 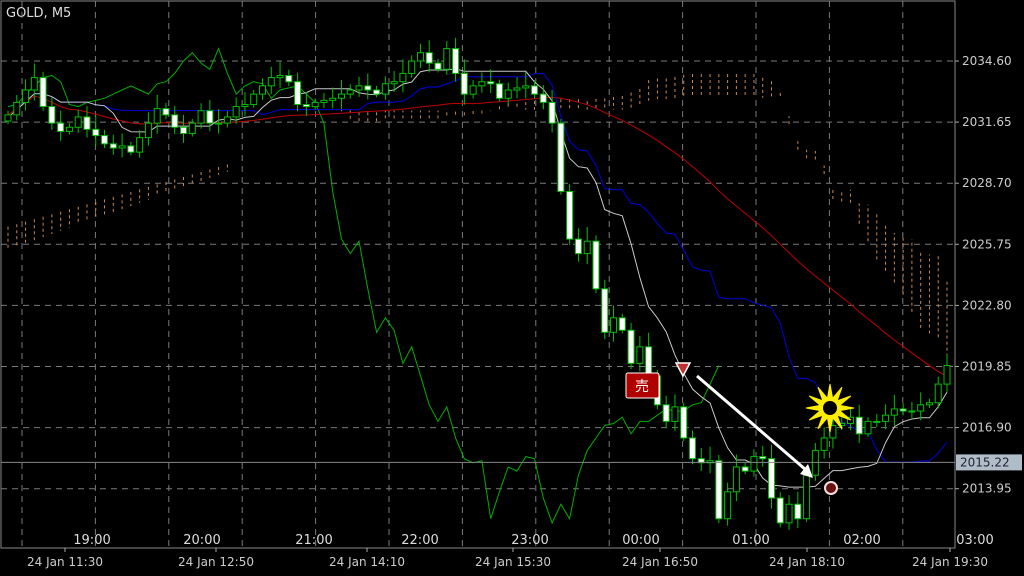 I want to click on current-price-label: 2015.22, so click(x=985, y=462).